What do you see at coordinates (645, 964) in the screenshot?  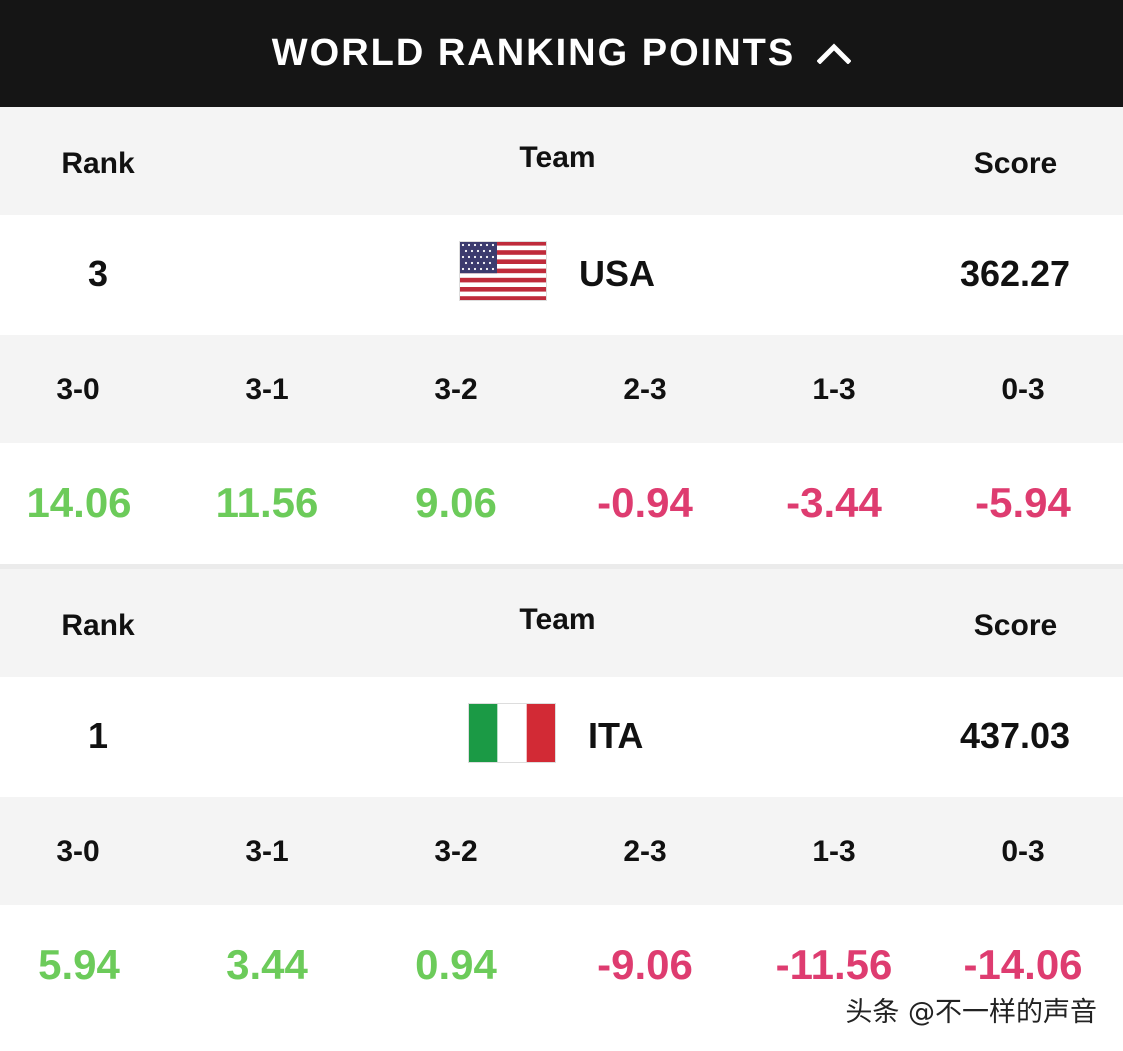 I see `points-value: -9.06` at bounding box center [645, 964].